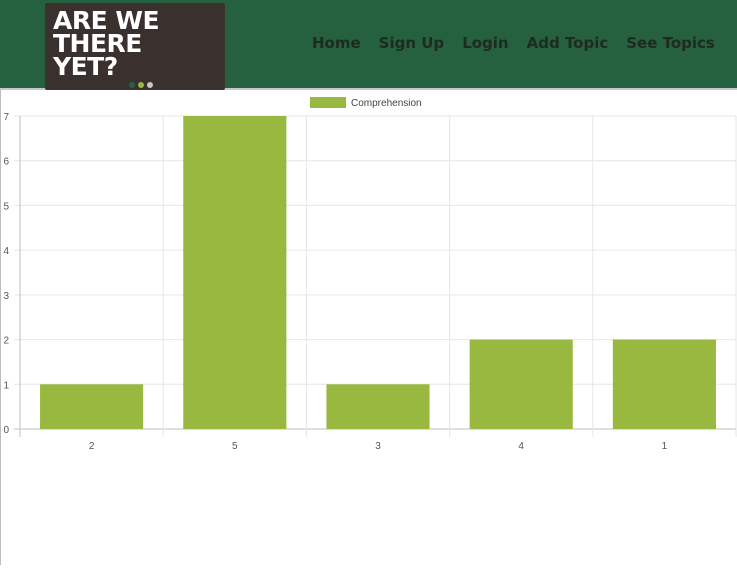  I want to click on nav-add-topic-link: Add Topic, so click(567, 43).